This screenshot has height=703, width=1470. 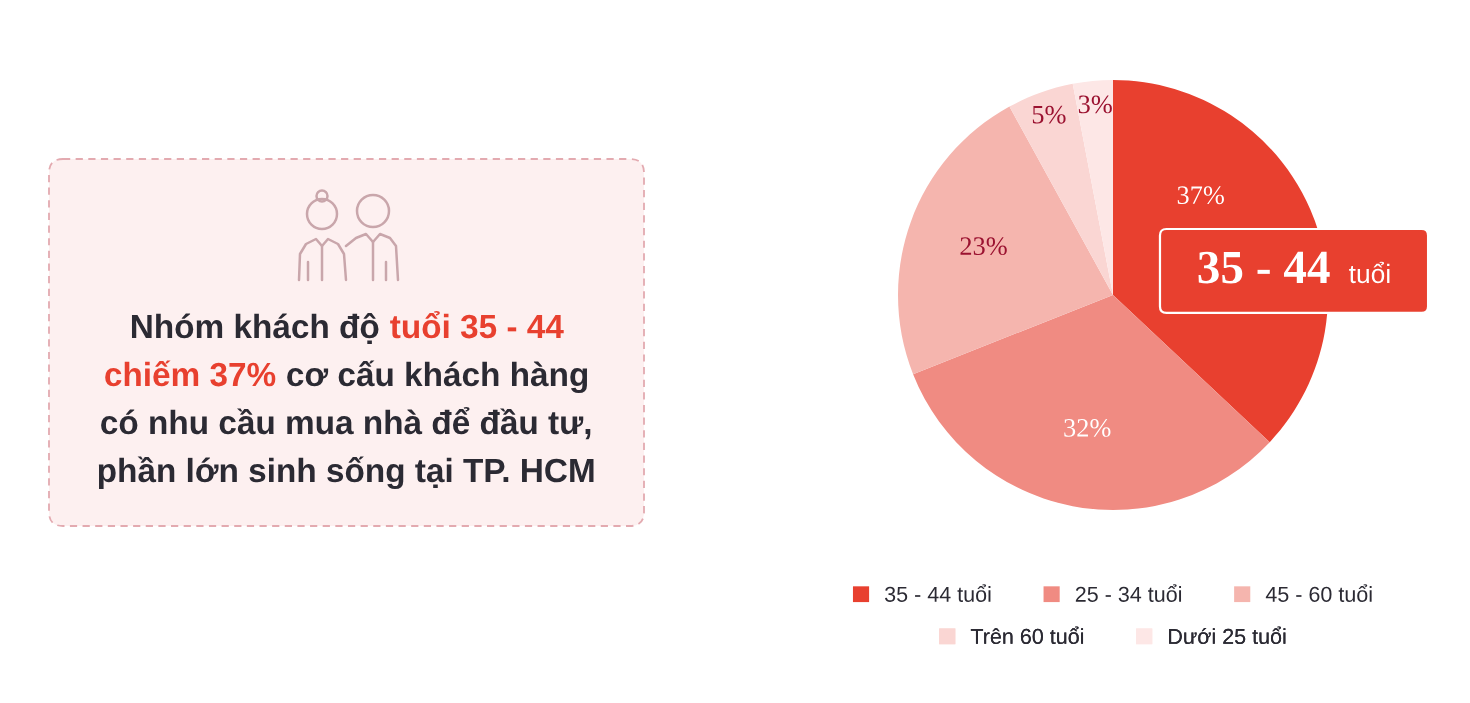 What do you see at coordinates (983, 246) in the screenshot?
I see `data-label: 23%` at bounding box center [983, 246].